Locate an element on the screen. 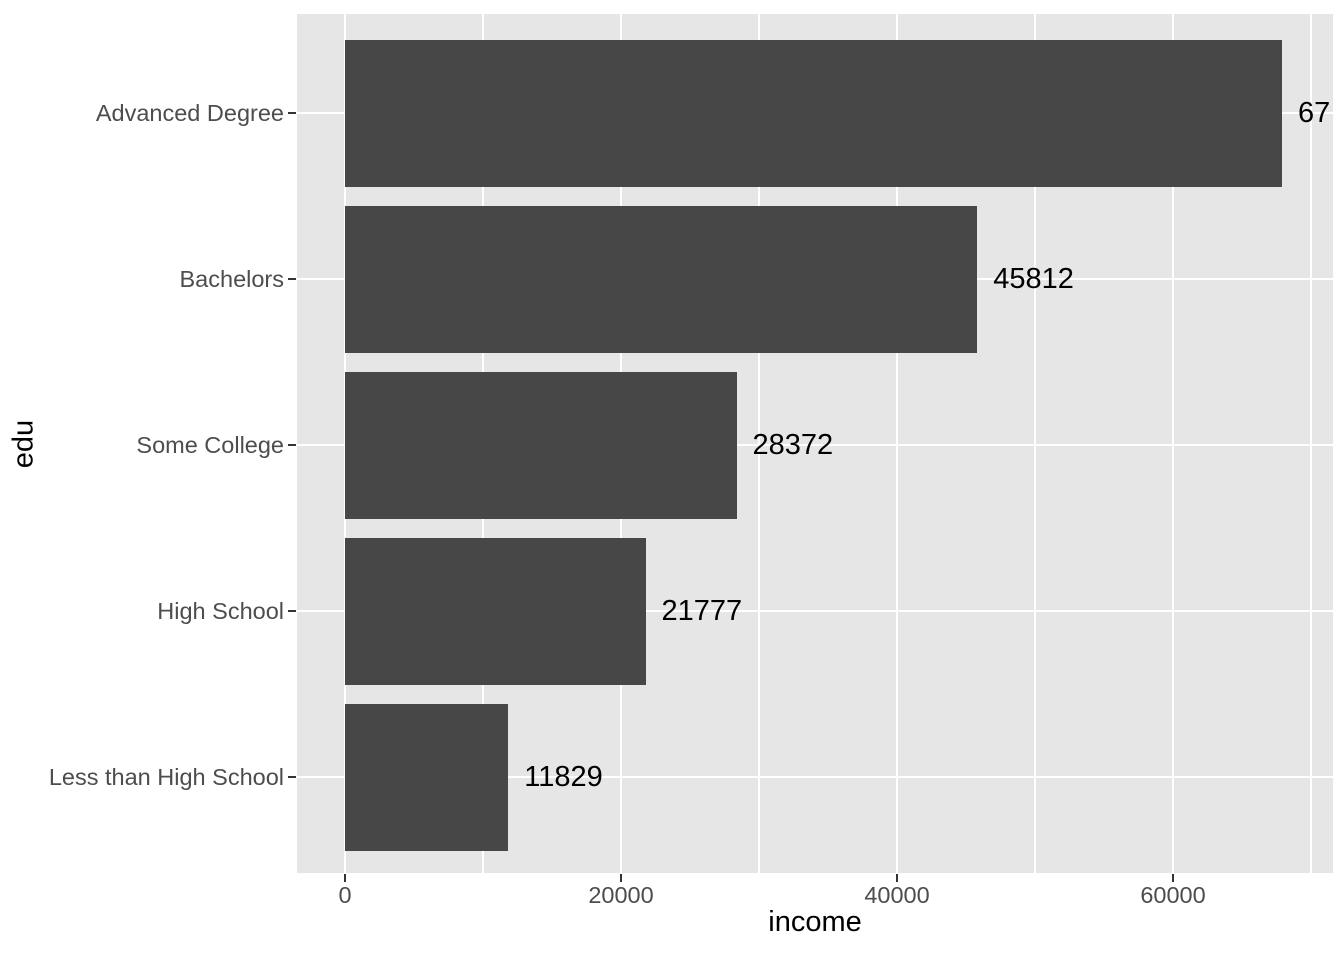 This screenshot has height=960, width=1344. x-axis-title: income is located at coordinates (815, 922).